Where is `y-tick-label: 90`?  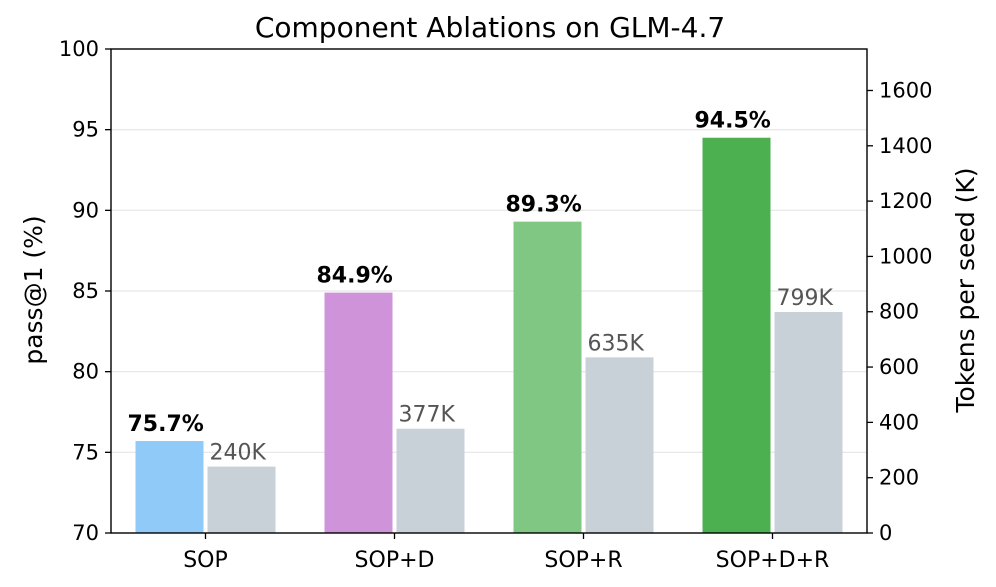
y-tick-label: 90 is located at coordinates (85, 210).